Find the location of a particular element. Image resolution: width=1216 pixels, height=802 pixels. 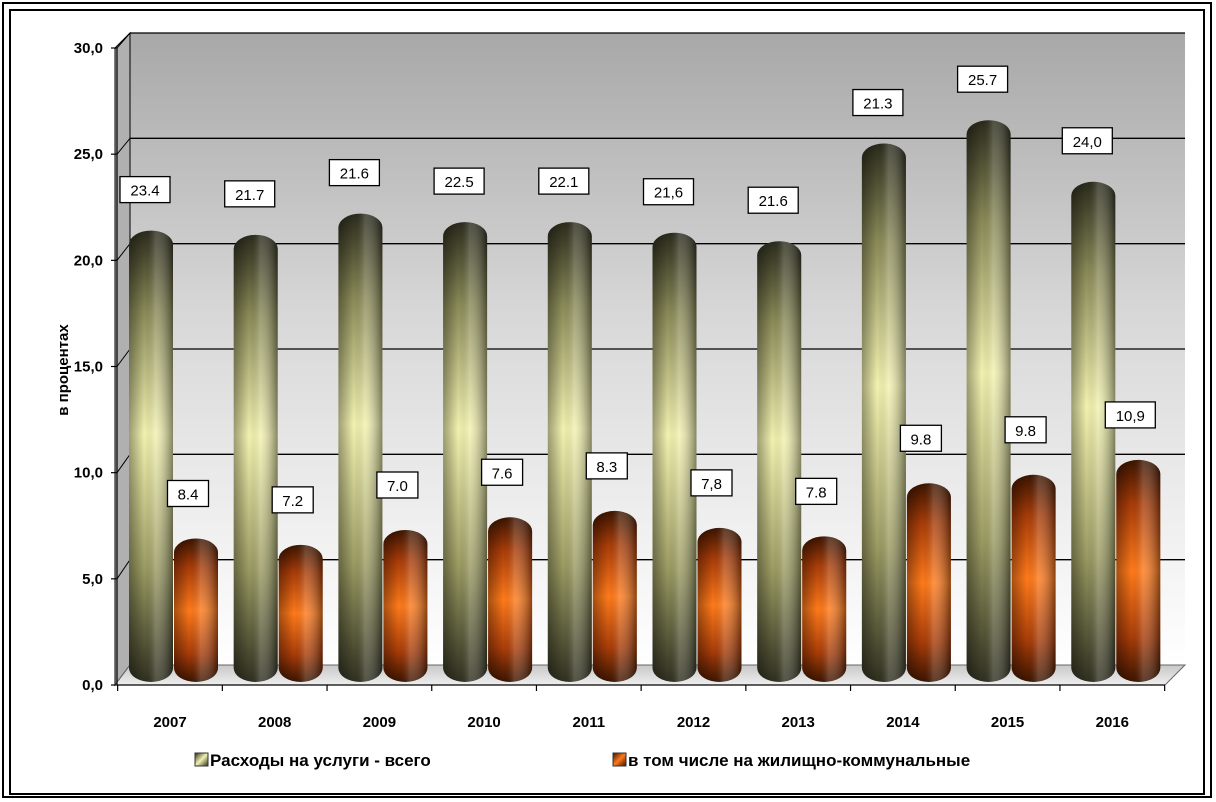

data-label: 7.2 is located at coordinates (292, 500).